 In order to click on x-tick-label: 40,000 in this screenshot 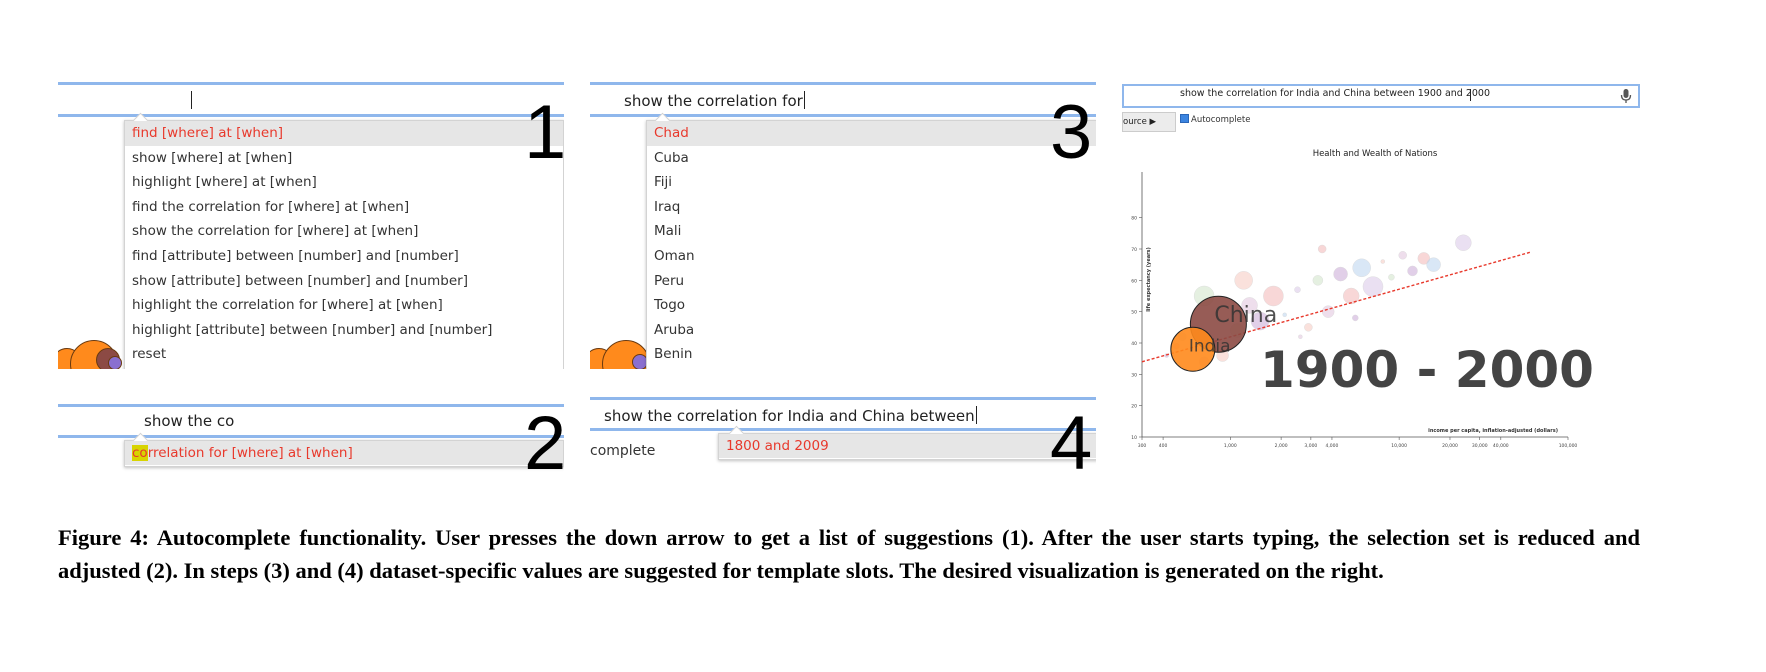, I will do `click(1501, 446)`.